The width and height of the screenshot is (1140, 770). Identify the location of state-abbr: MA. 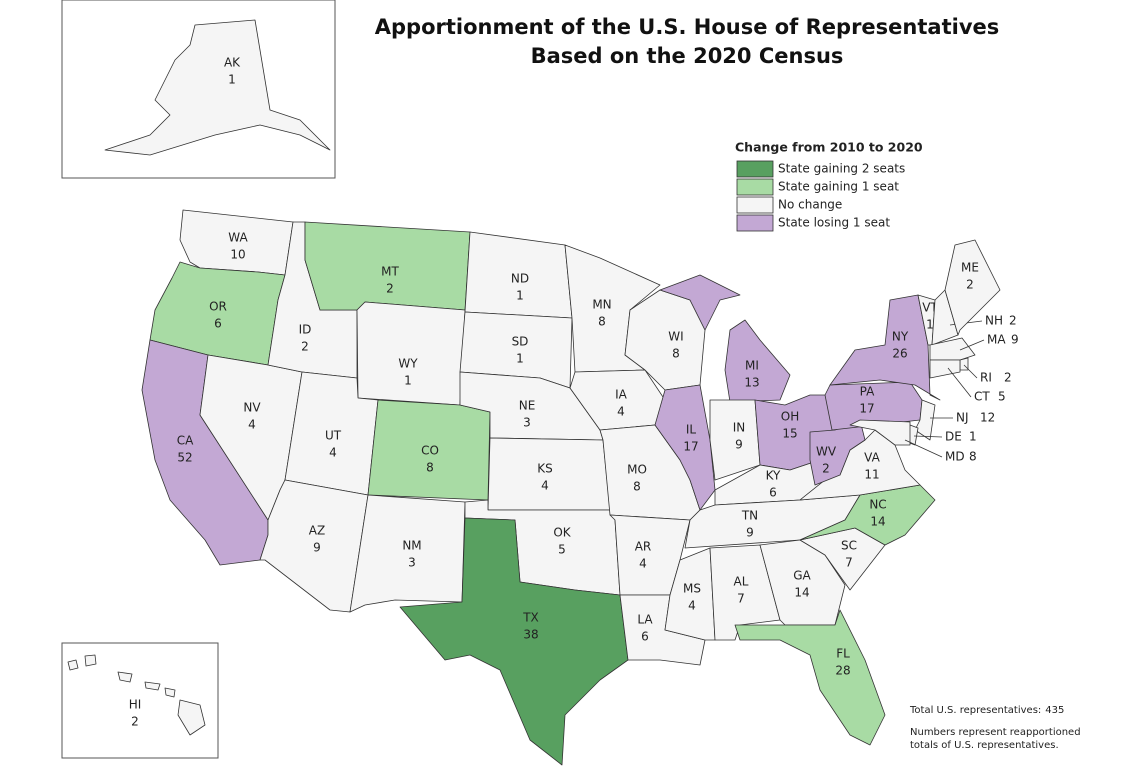
(996, 340).